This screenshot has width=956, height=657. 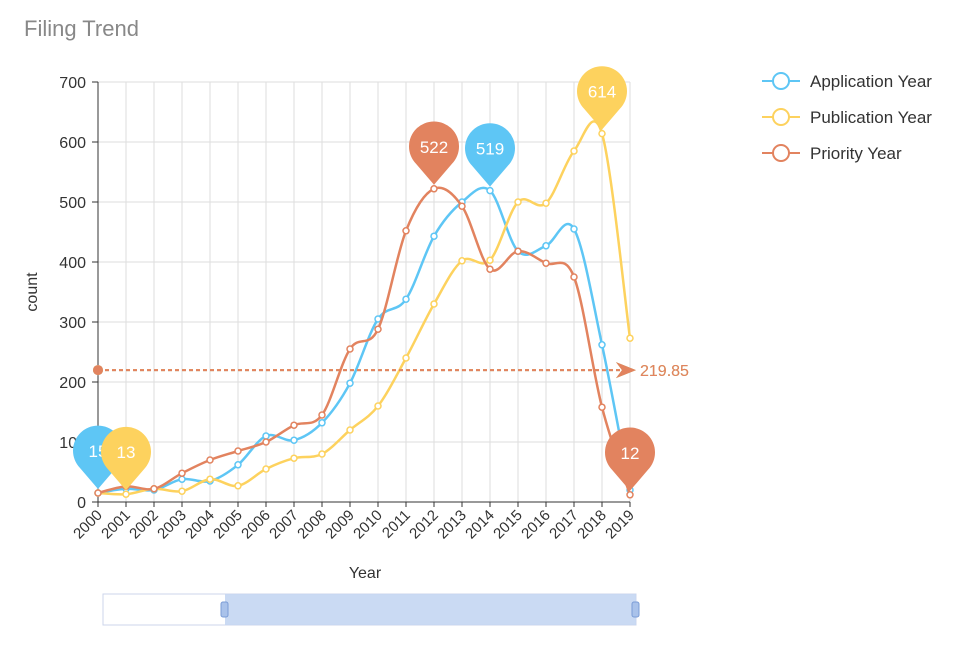 What do you see at coordinates (368, 525) in the screenshot?
I see `x-tick-label: 2010` at bounding box center [368, 525].